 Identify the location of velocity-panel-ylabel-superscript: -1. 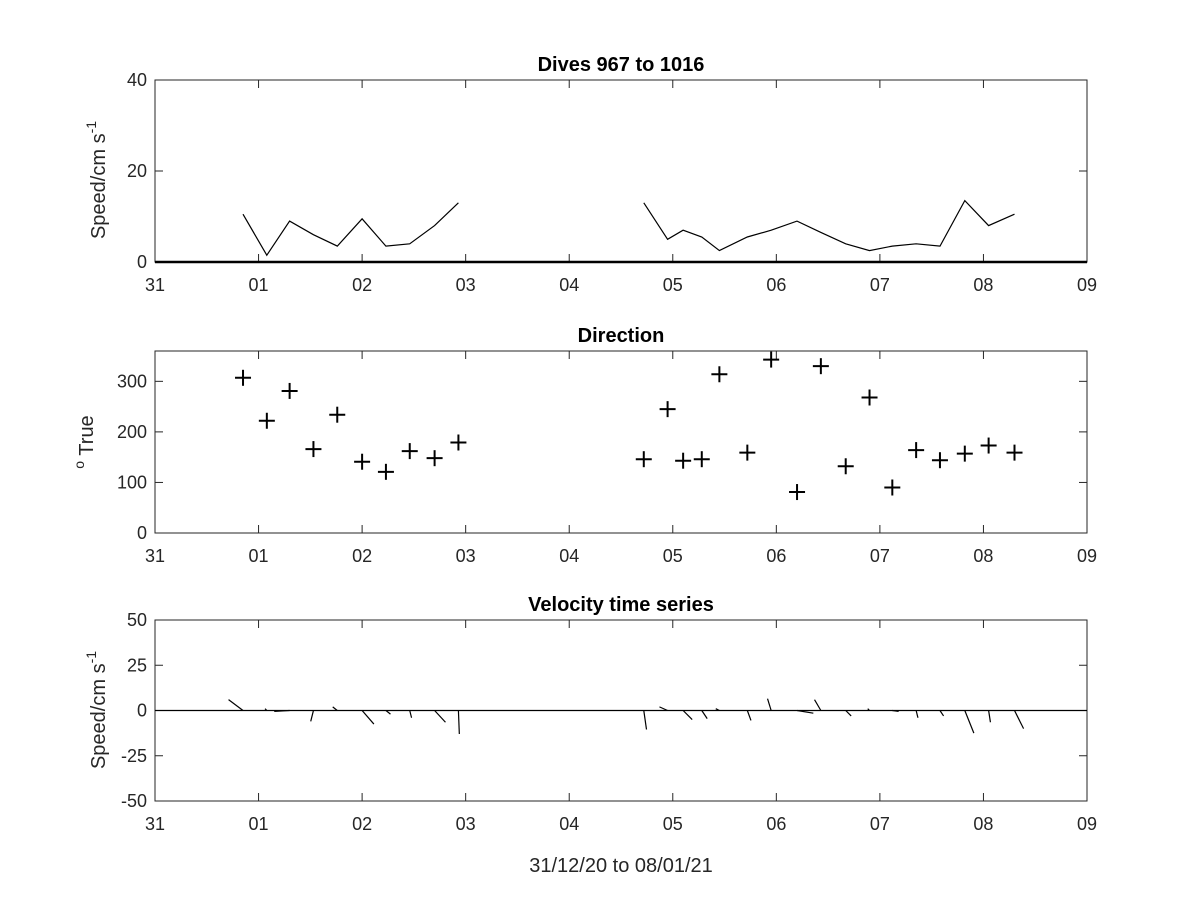
(91, 657).